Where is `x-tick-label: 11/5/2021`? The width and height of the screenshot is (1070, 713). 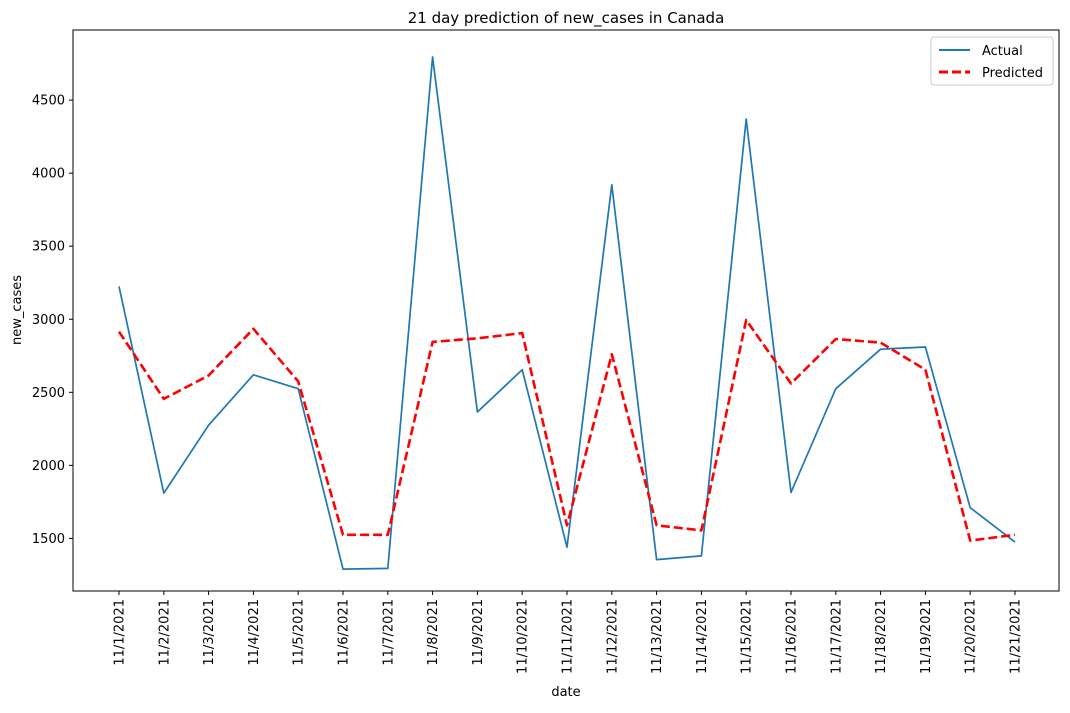 x-tick-label: 11/5/2021 is located at coordinates (299, 632).